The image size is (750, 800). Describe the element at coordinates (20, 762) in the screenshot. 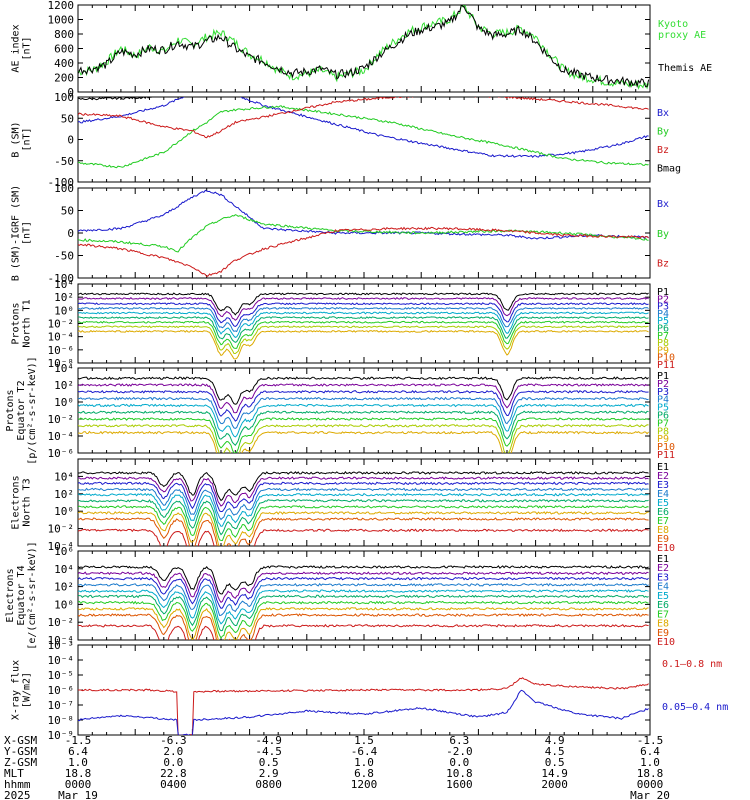

I see `footer-row-label: Z-GSM` at that location.